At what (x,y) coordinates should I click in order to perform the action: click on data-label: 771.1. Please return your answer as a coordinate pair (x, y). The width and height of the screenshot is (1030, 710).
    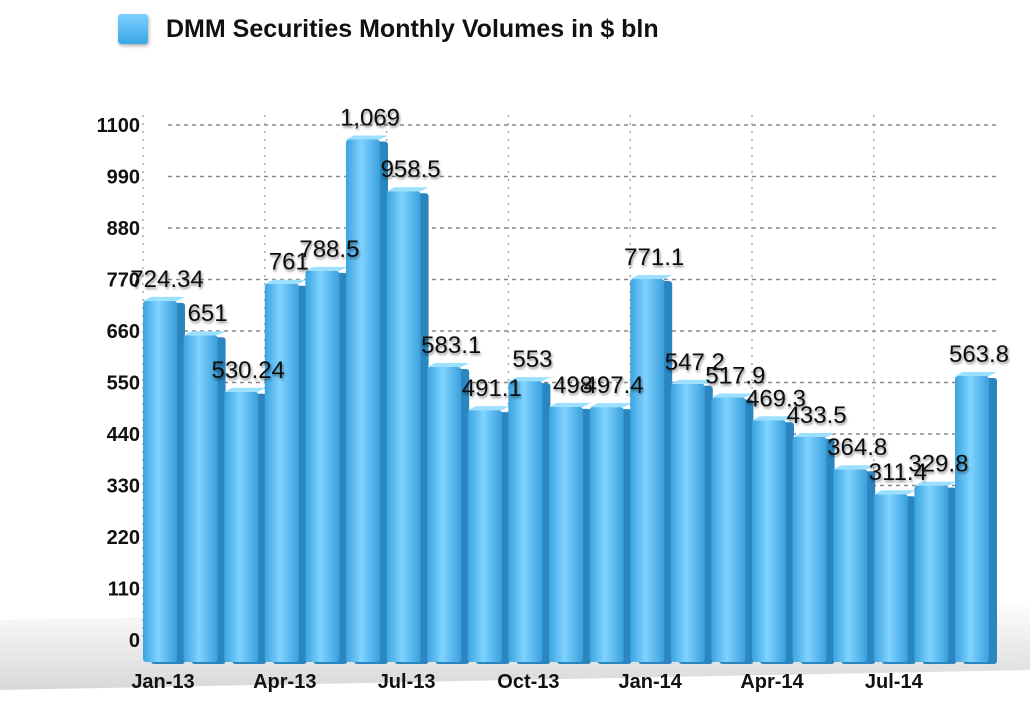
    Looking at the image, I should click on (654, 257).